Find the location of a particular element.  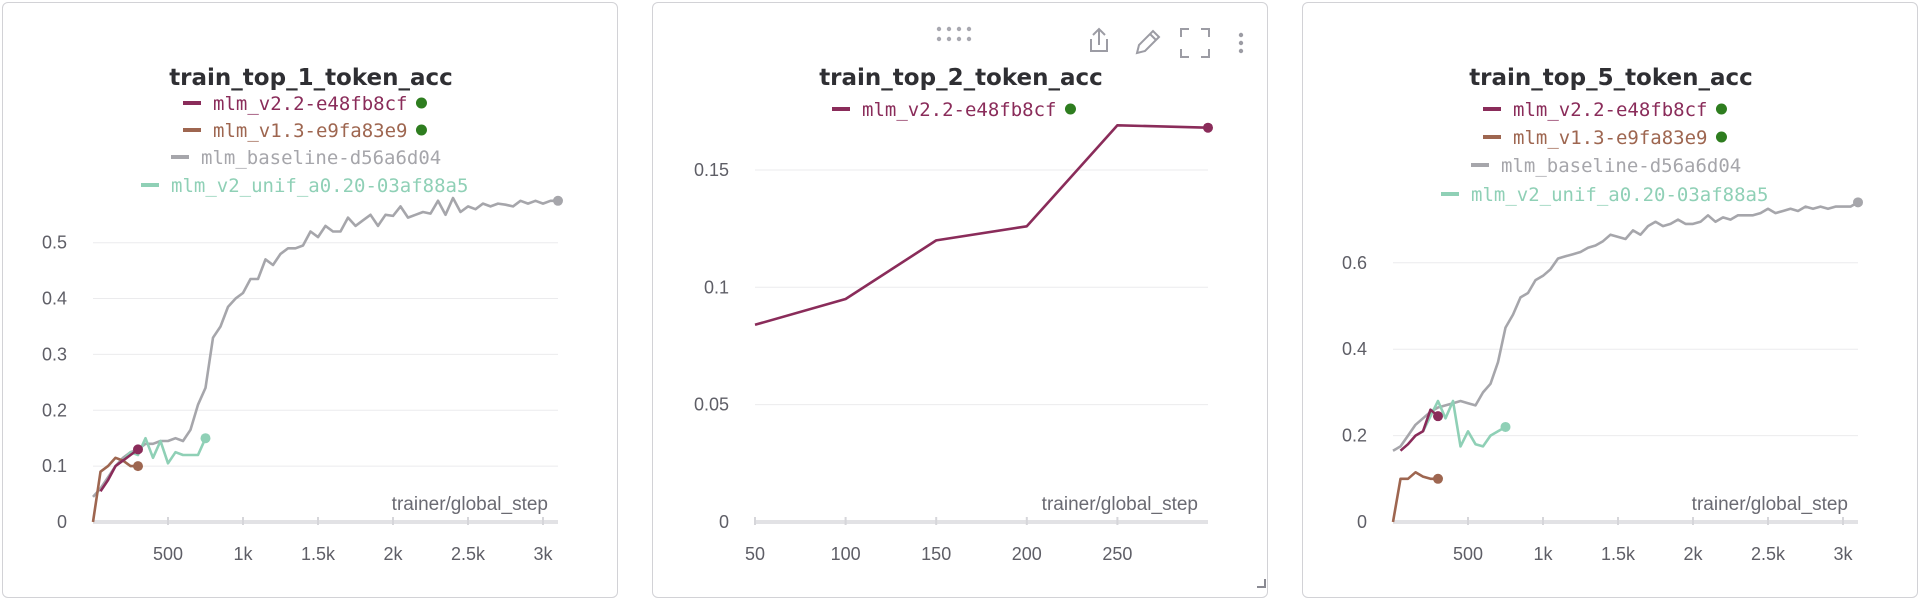

y-tick-label: 0.15 is located at coordinates (711, 170).